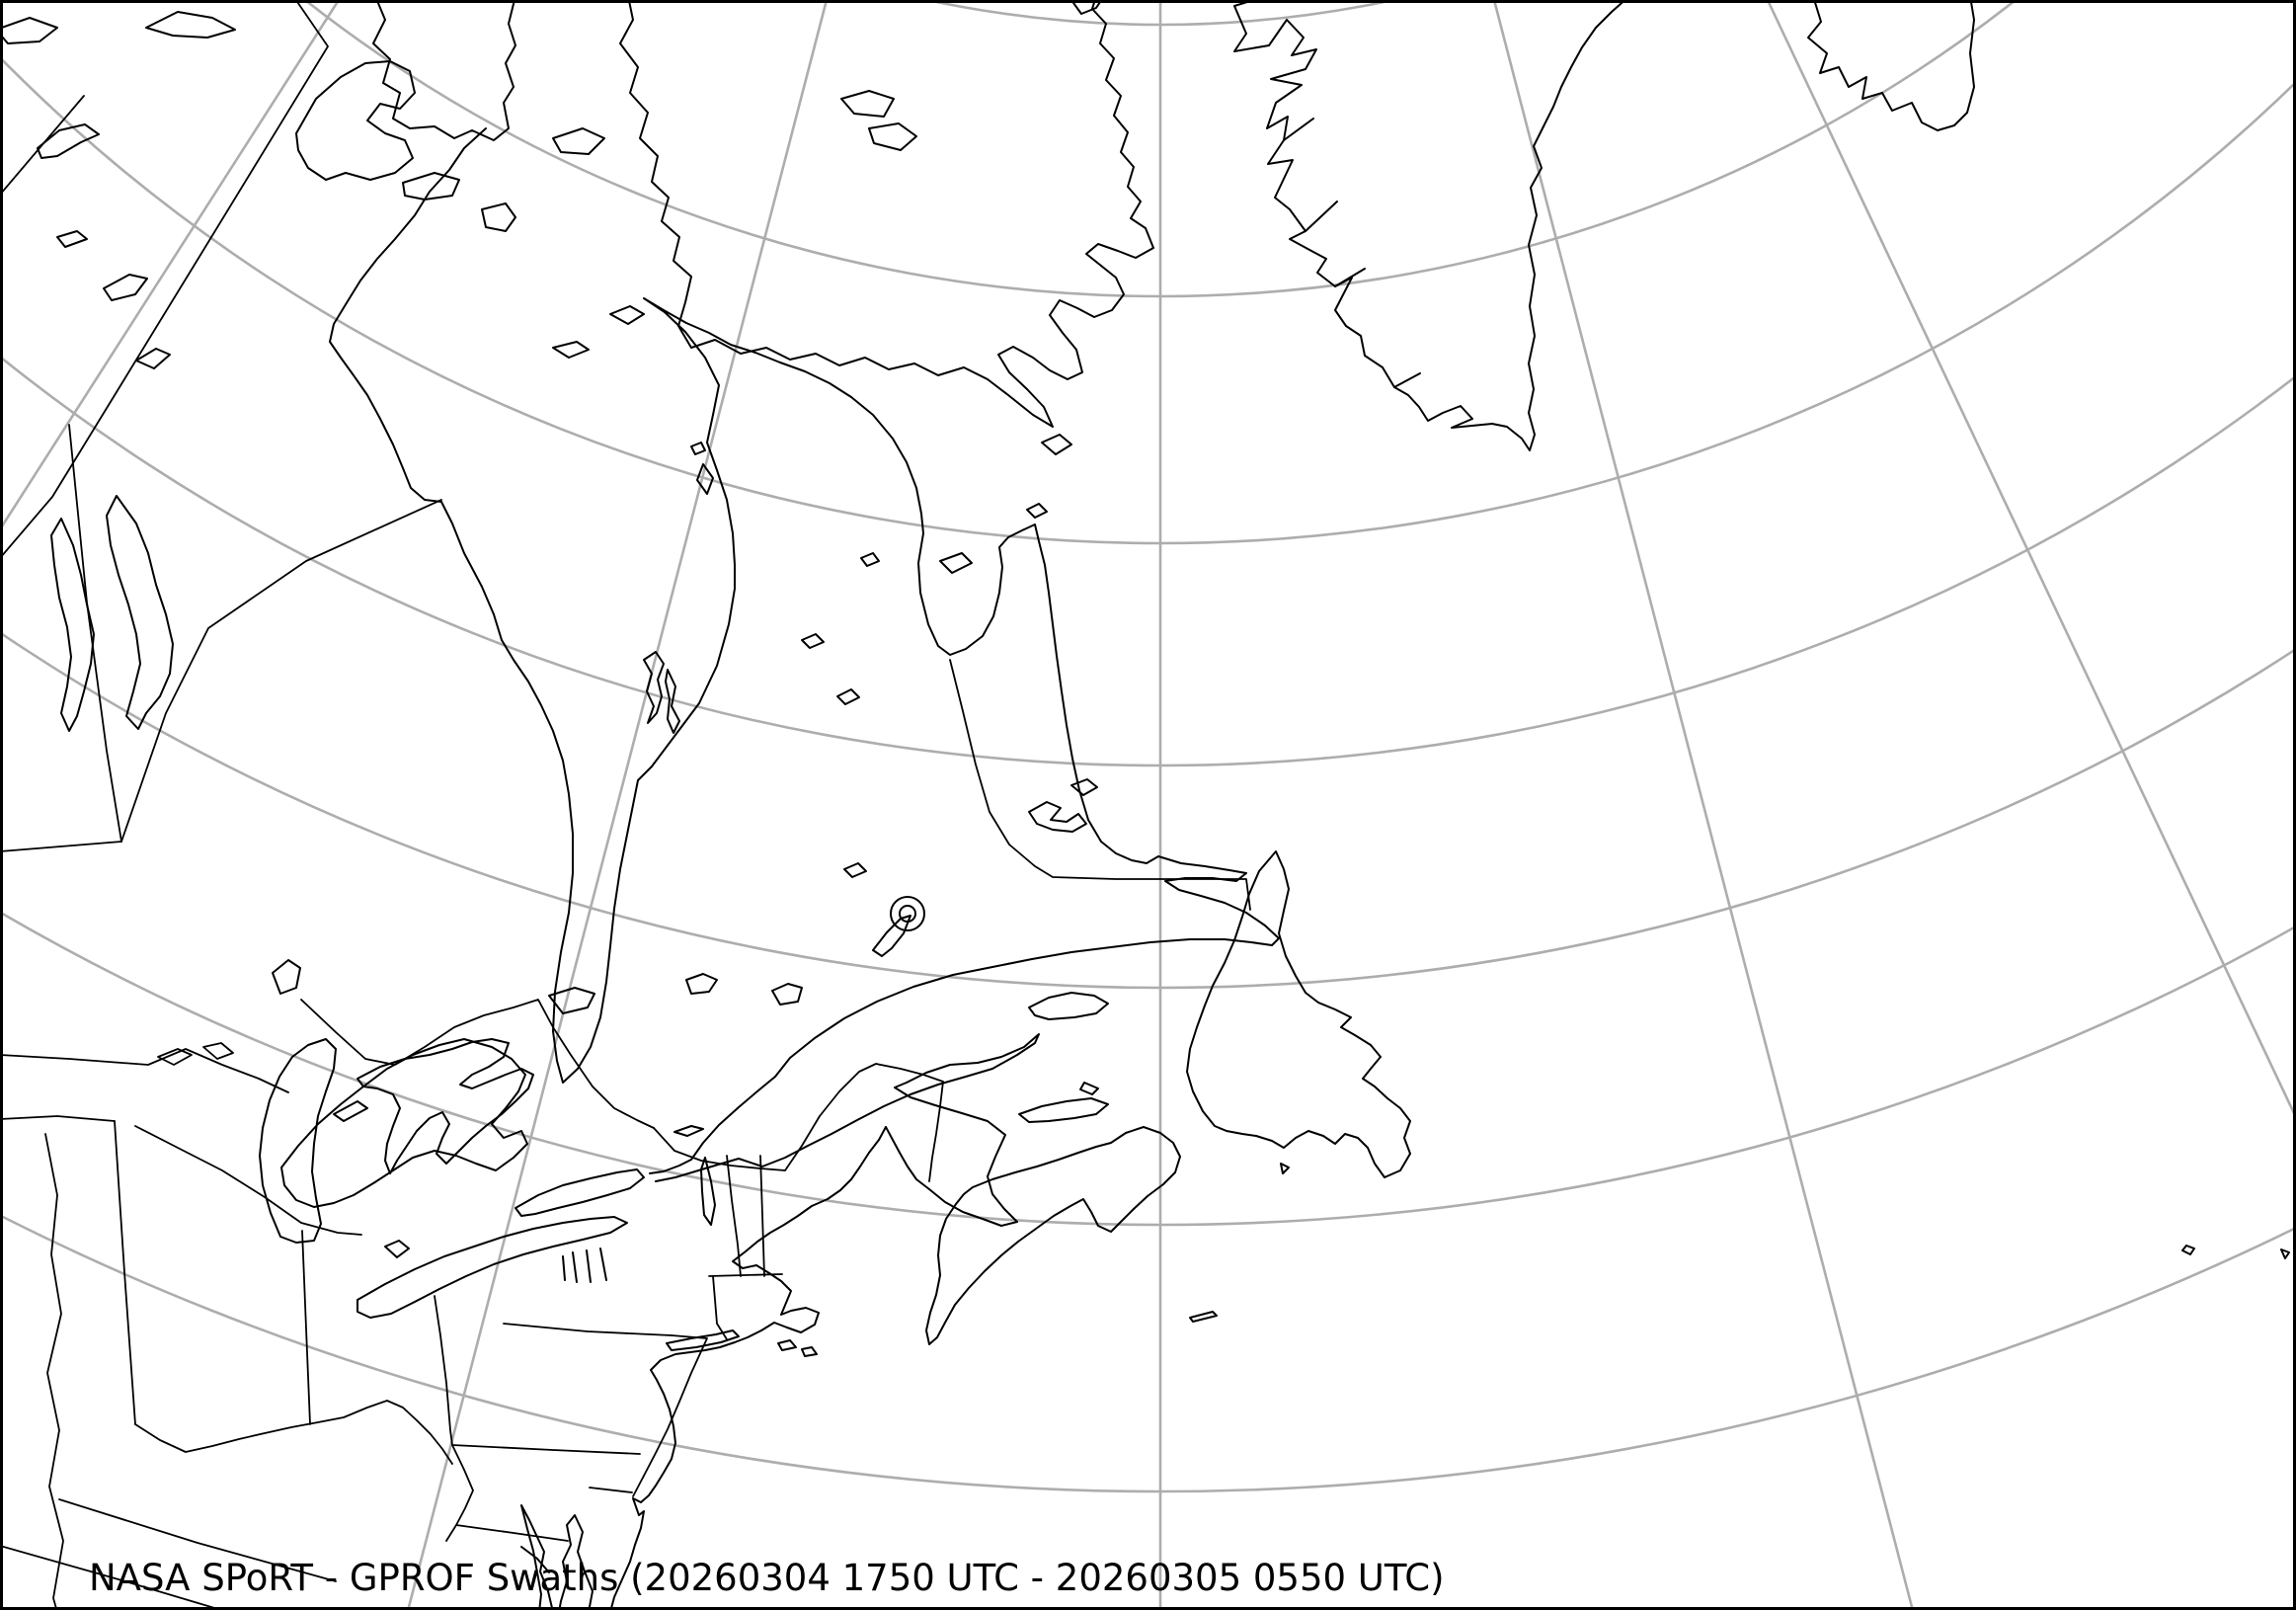  What do you see at coordinates (1053, 1235) in the screenshot?
I see `nova-scotia` at bounding box center [1053, 1235].